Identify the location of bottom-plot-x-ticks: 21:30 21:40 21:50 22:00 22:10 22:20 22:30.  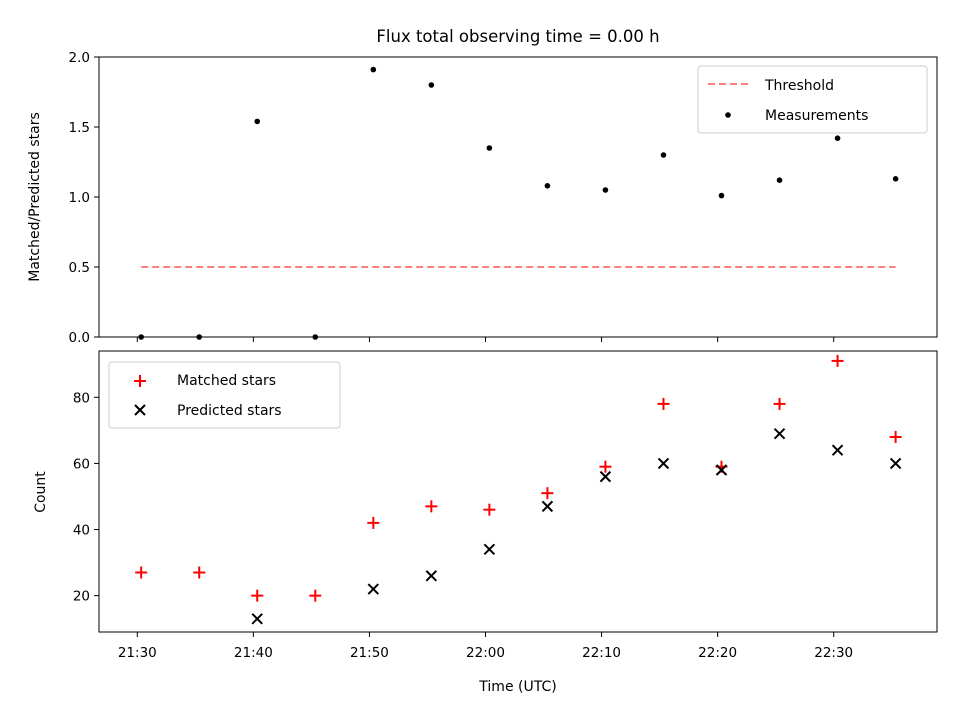
(485, 646).